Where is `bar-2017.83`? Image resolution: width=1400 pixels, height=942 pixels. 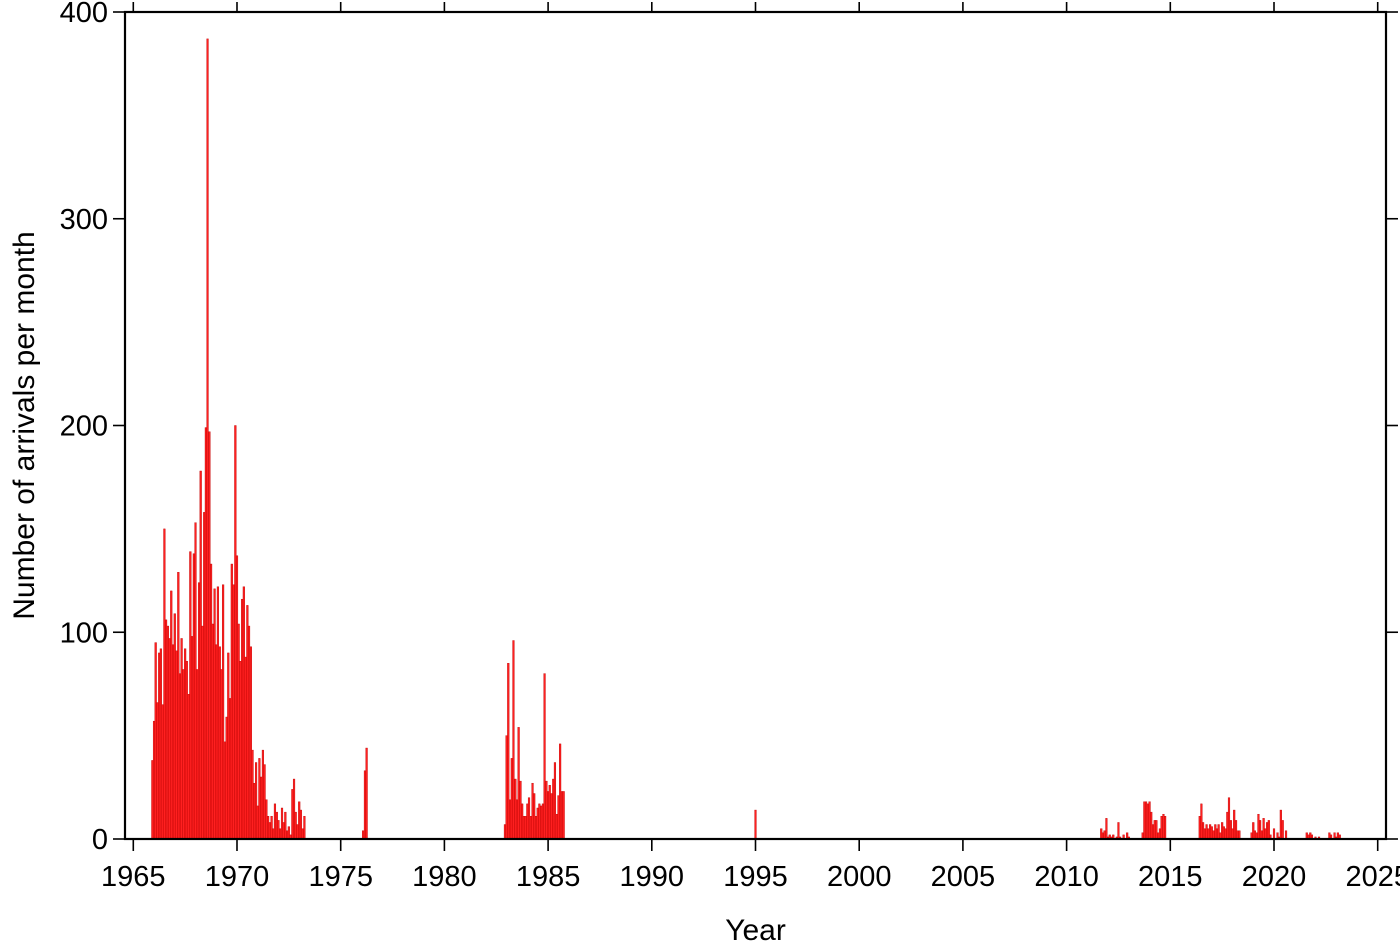 bar-2017.83 is located at coordinates (1229, 818).